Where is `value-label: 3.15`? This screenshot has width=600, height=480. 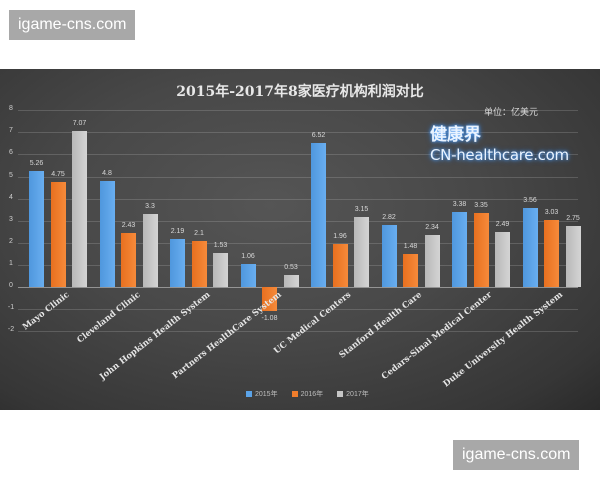 value-label: 3.15 is located at coordinates (361, 210).